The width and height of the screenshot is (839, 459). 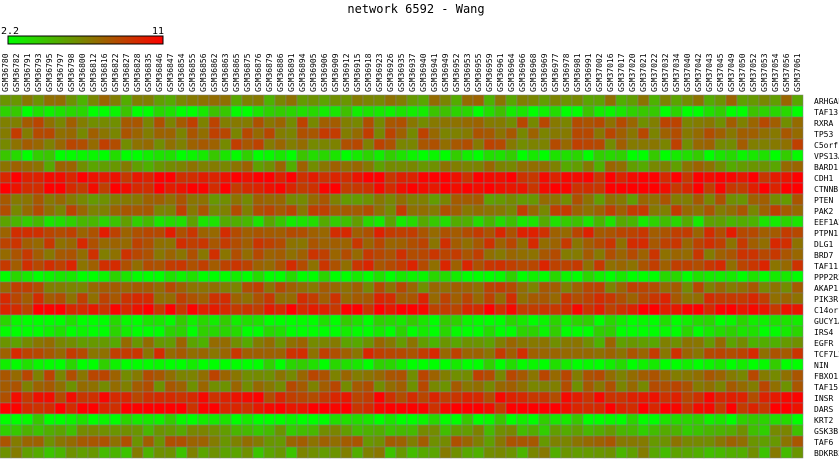 I want to click on column-label: GSM37020, so click(x=632, y=72).